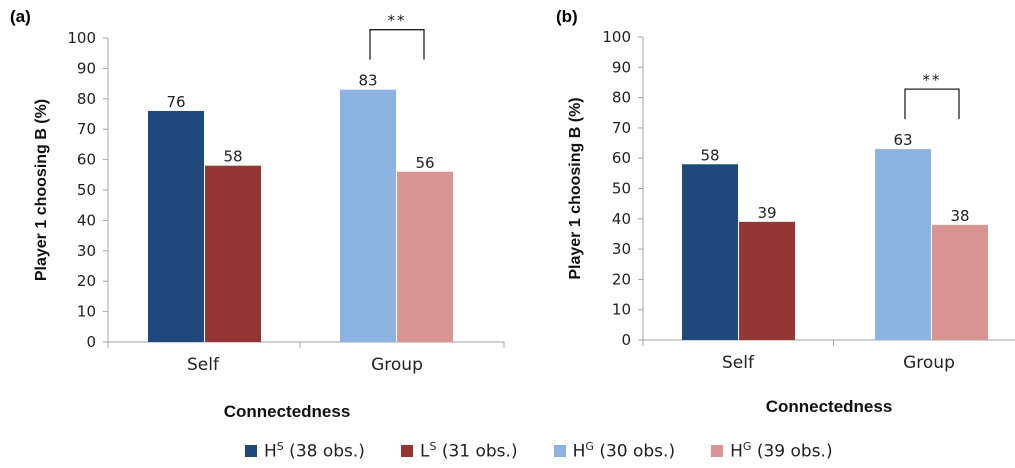 The width and height of the screenshot is (1015, 468). Describe the element at coordinates (20, 16) in the screenshot. I see `panel-label-a: (a)` at that location.